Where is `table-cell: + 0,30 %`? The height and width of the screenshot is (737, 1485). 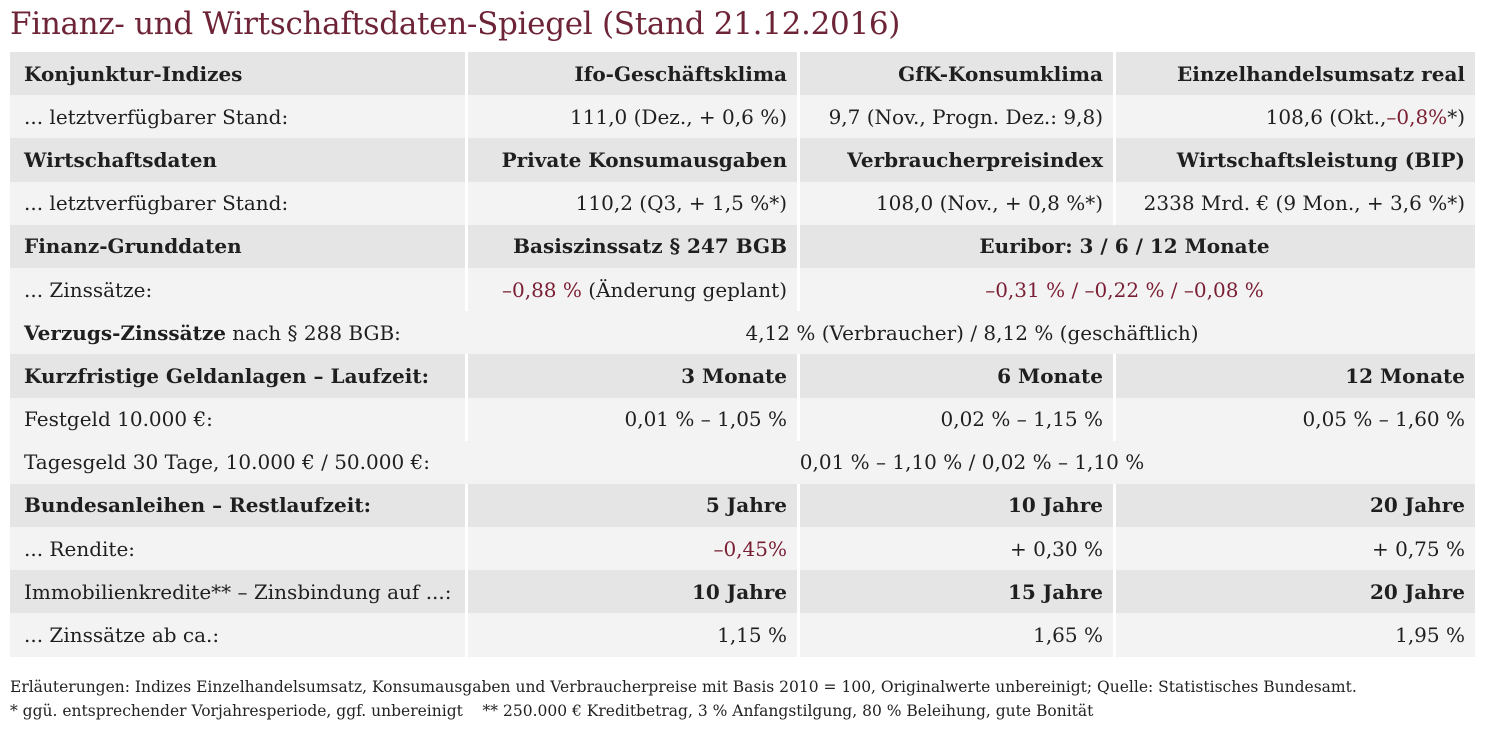
table-cell: + 0,30 % is located at coordinates (955, 549).